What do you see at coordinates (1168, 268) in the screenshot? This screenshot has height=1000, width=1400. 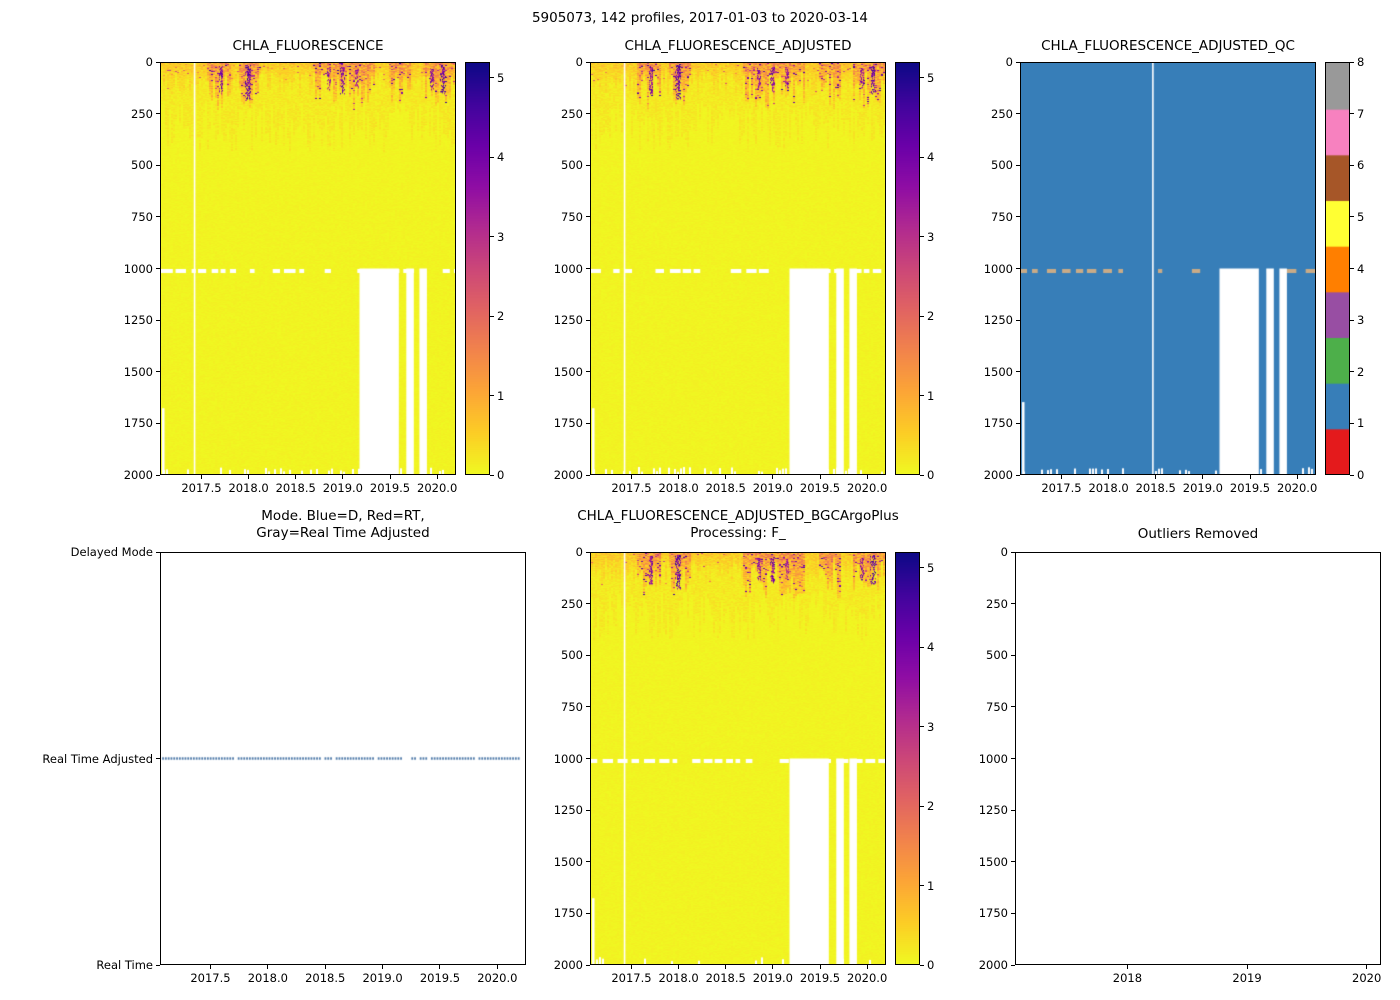 I see `subplot-chla-adjusted-qc` at bounding box center [1168, 268].